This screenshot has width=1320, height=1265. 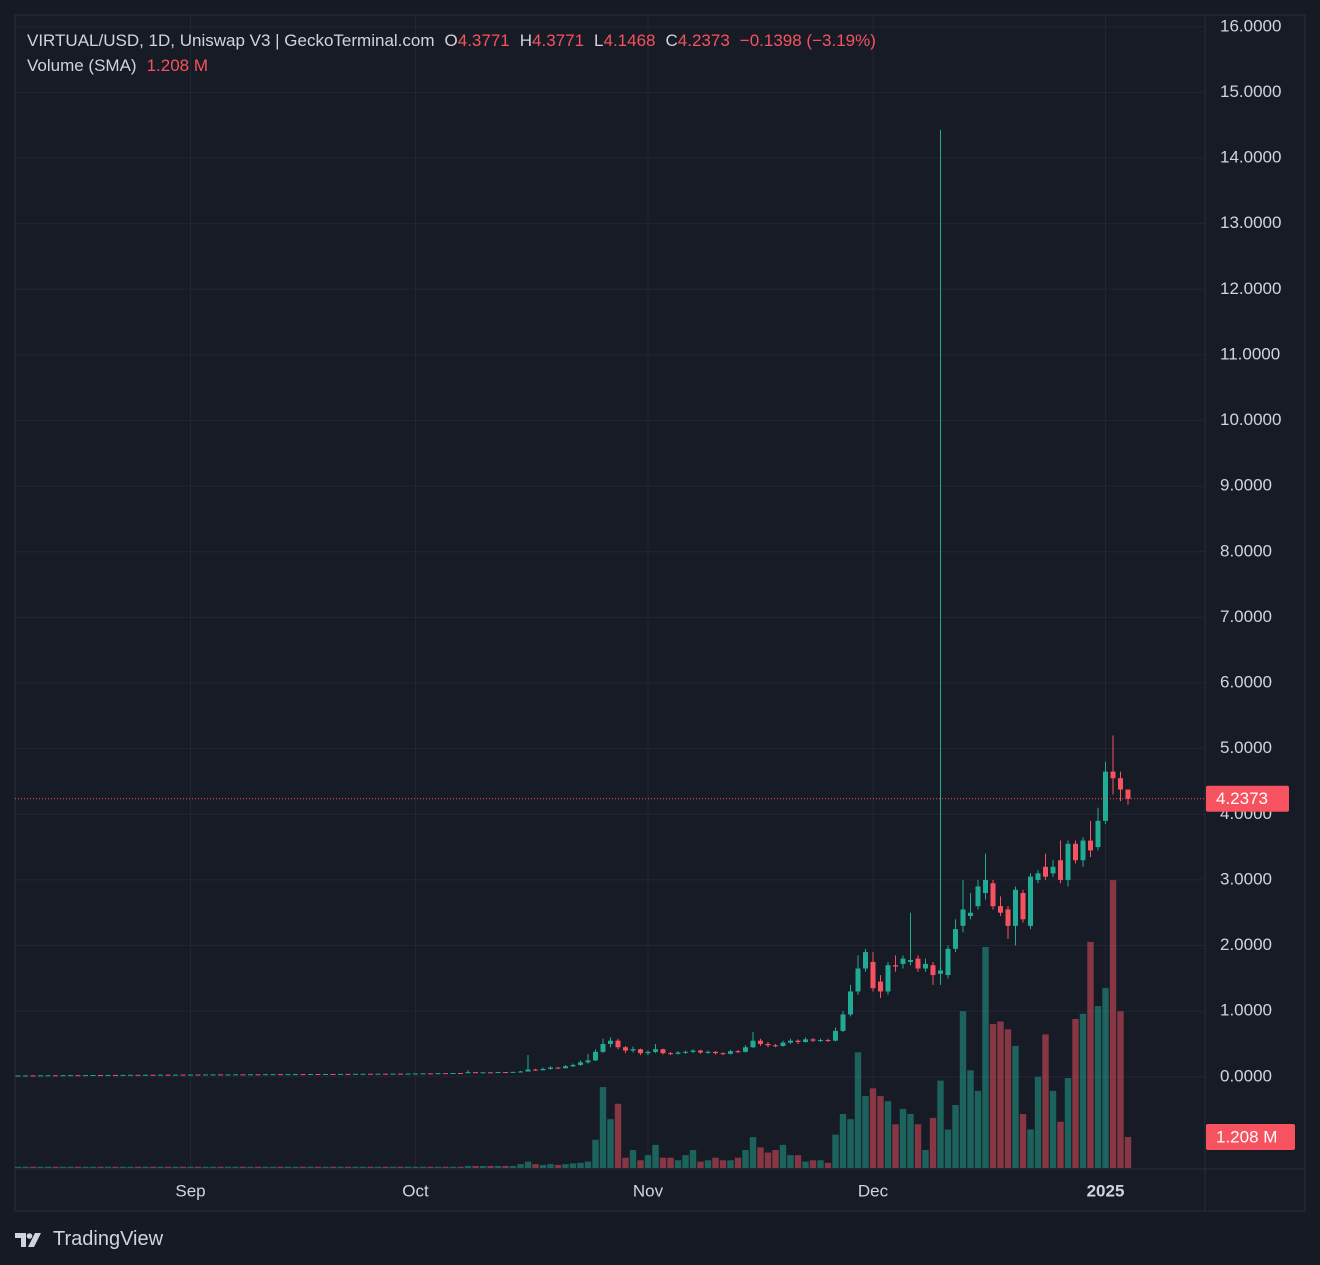 What do you see at coordinates (648, 1190) in the screenshot?
I see `x-tick-label: Nov` at bounding box center [648, 1190].